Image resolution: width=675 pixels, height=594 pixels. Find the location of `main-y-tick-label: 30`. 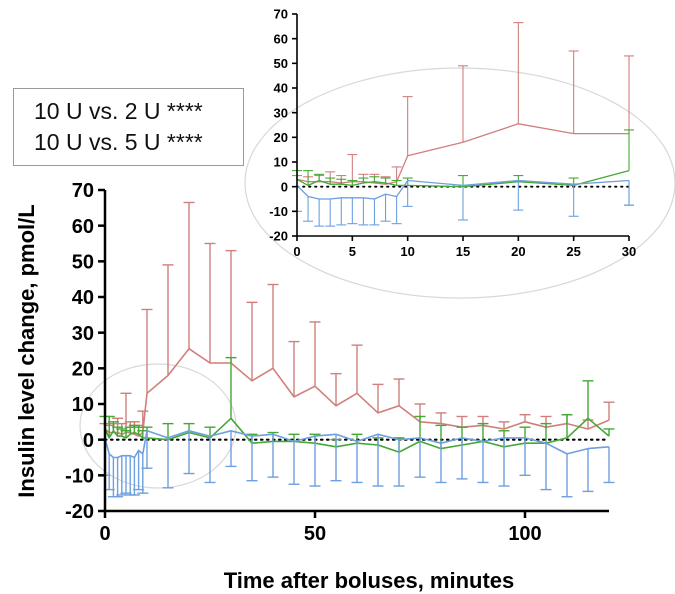

main-y-tick-label: 30 is located at coordinates (83, 334).